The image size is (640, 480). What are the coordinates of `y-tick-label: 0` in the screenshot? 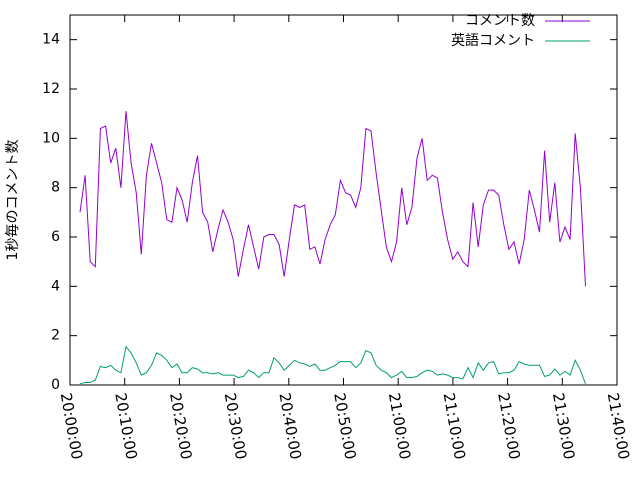 It's located at (55, 385).